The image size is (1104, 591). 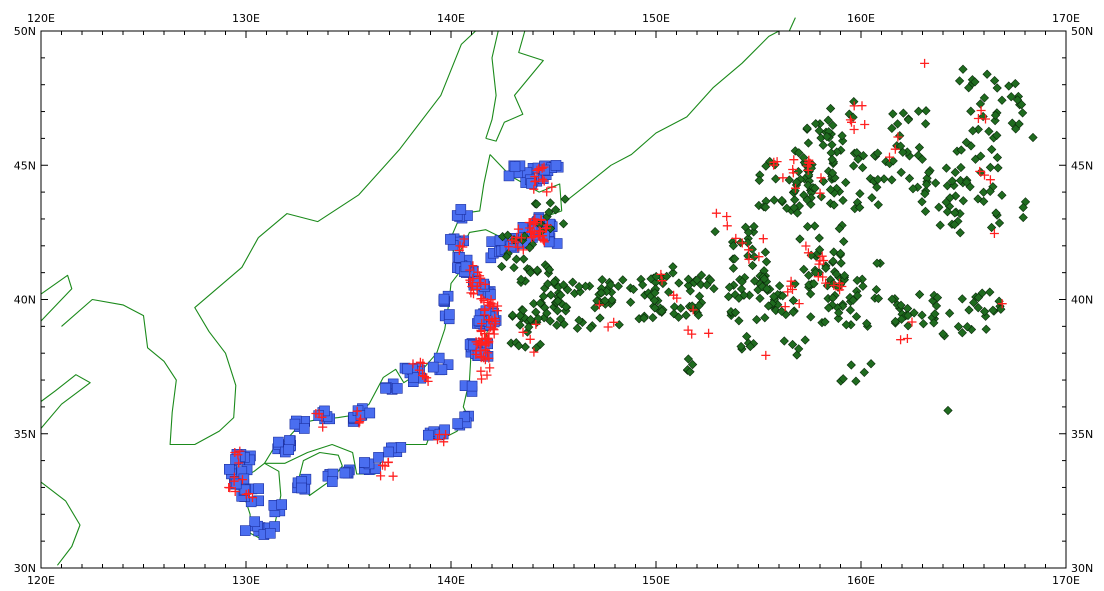 I want to click on kamchatka-coast, so click(x=792, y=24).